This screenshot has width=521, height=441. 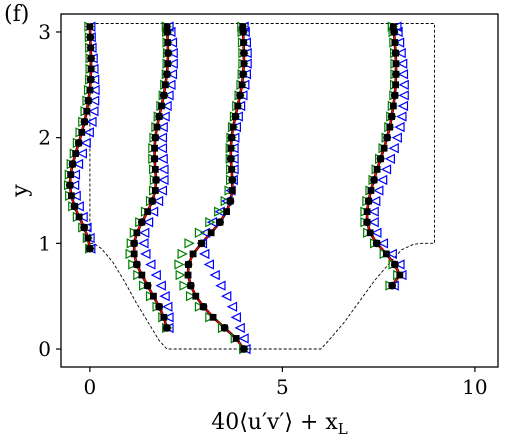 What do you see at coordinates (44, 138) in the screenshot?
I see `y-tick-label: 2` at bounding box center [44, 138].